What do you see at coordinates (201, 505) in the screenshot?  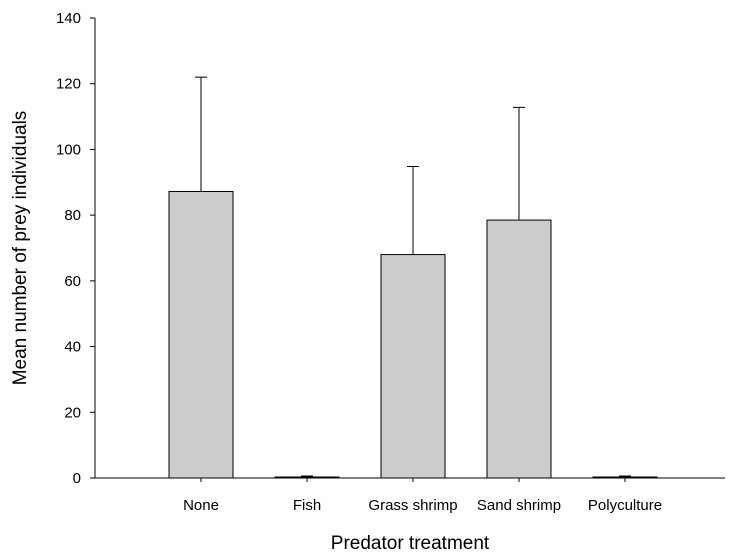 I see `x-tick-label-0: None` at bounding box center [201, 505].